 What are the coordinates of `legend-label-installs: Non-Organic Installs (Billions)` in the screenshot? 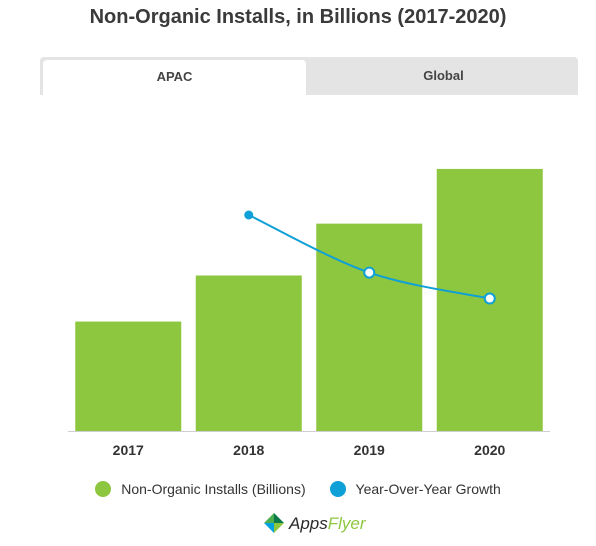 It's located at (213, 489).